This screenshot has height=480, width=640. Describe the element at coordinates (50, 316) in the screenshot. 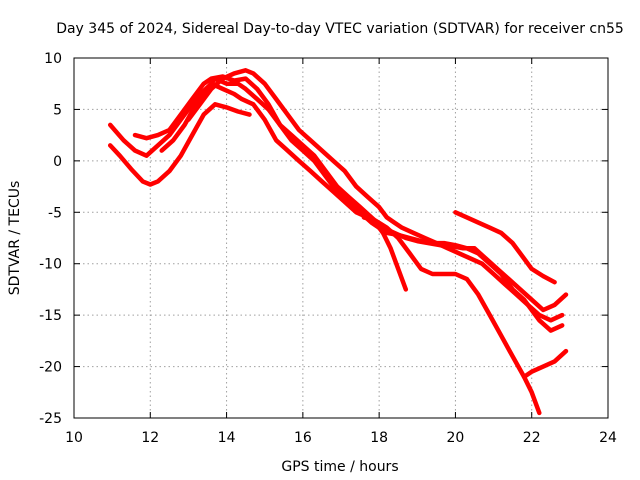

I see `y-tick-label: -15` at that location.